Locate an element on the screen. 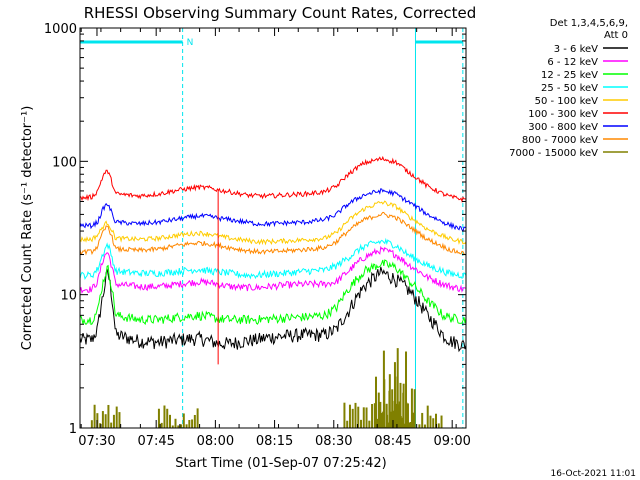 Image resolution: width=640 pixels, height=480 pixels. legend-label: 25 - 50 keV is located at coordinates (569, 88).